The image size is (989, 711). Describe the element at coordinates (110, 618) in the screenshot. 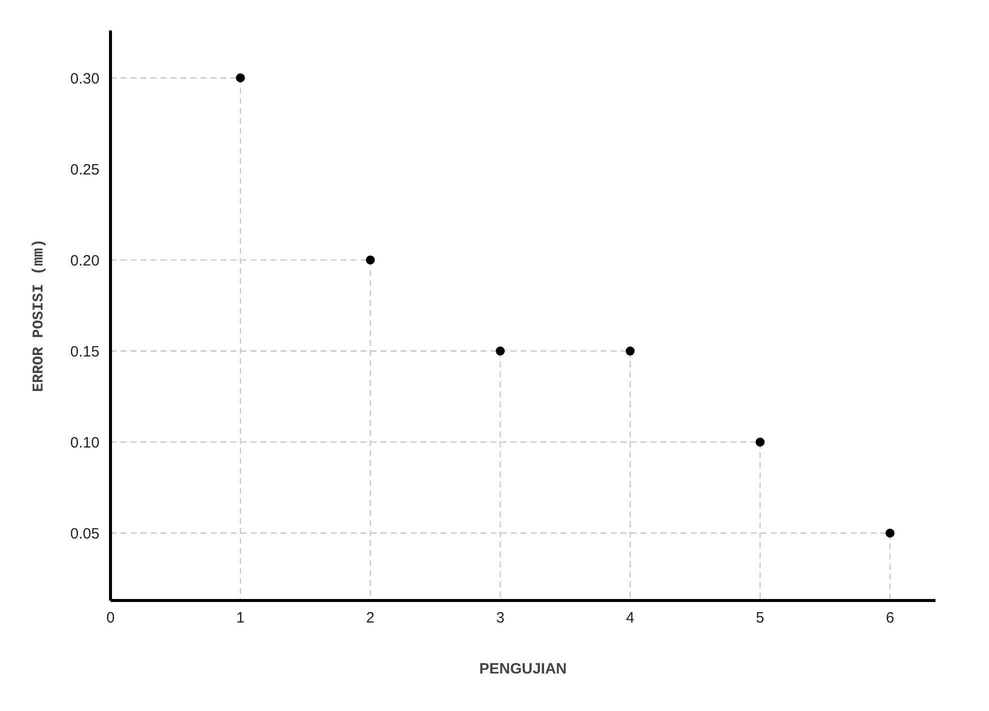

I see `x-tick-label: 0` at that location.